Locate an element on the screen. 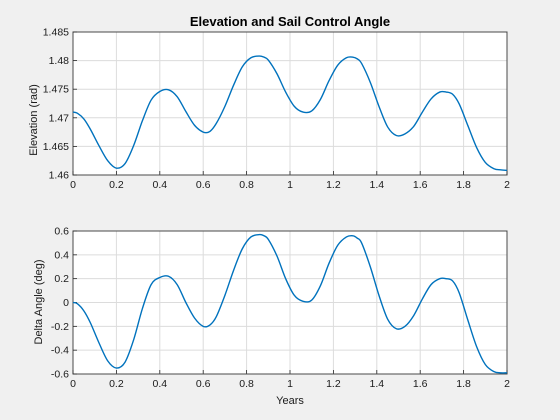 The width and height of the screenshot is (560, 420). y-tick-label: 0 is located at coordinates (66, 303).